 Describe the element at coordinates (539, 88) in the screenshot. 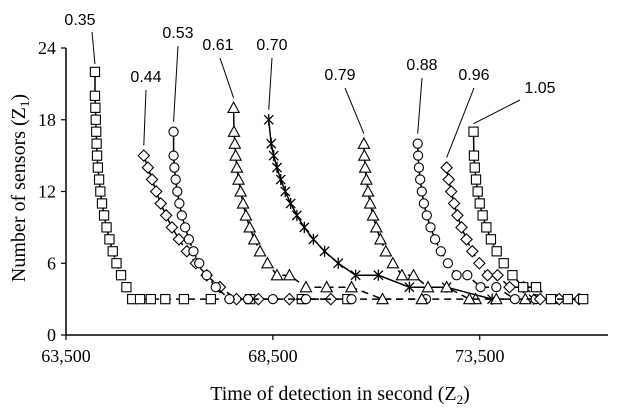

I see `series-label: 1.05` at that location.